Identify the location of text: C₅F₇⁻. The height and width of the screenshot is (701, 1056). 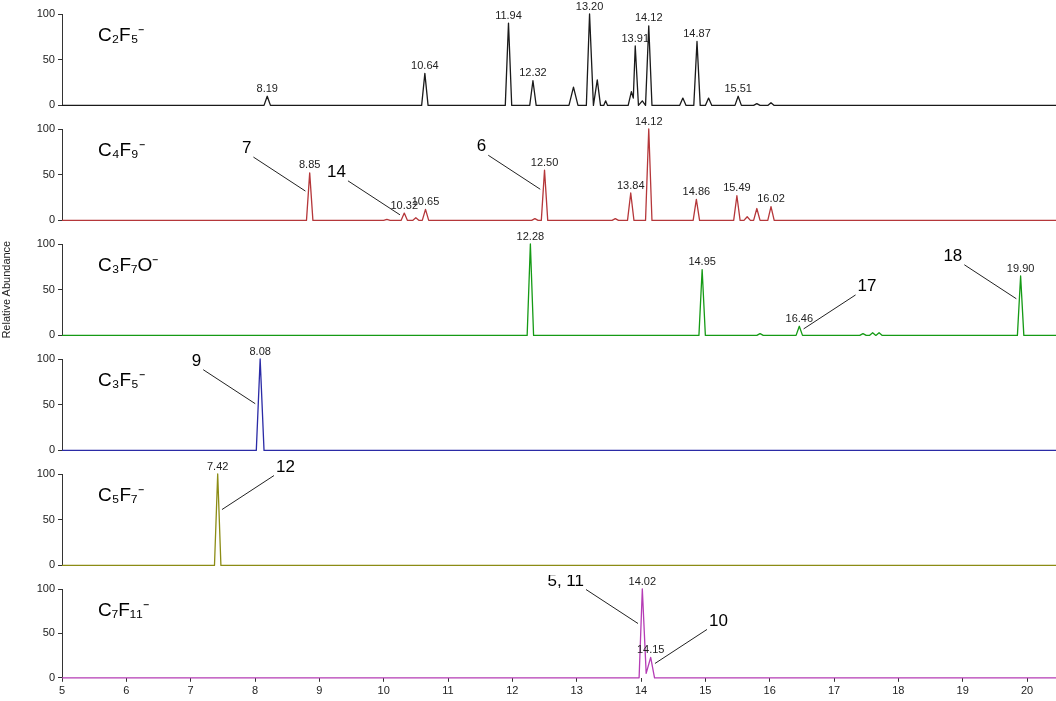
(121, 495).